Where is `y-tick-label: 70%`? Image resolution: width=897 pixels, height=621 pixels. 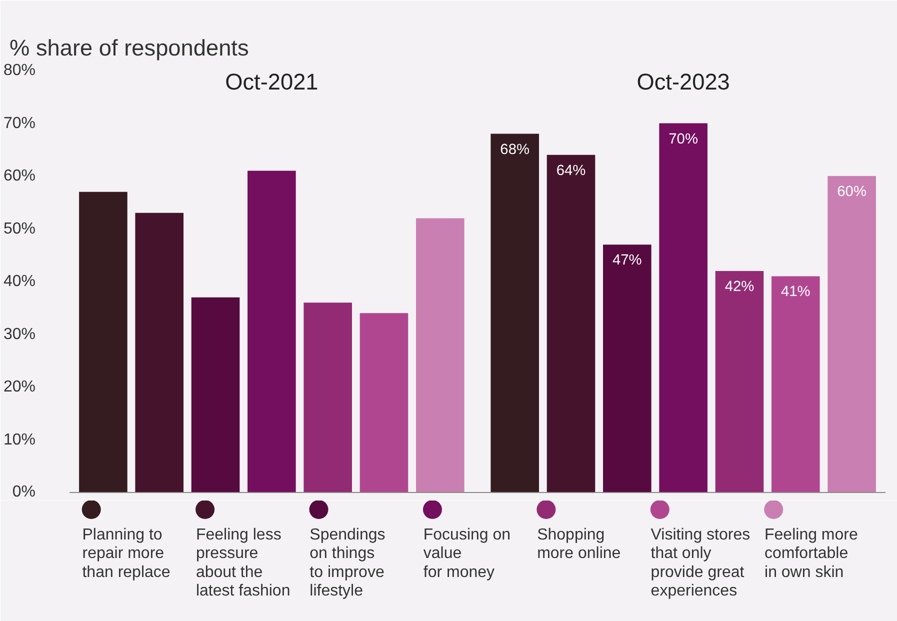
y-tick-label: 70% is located at coordinates (19, 123).